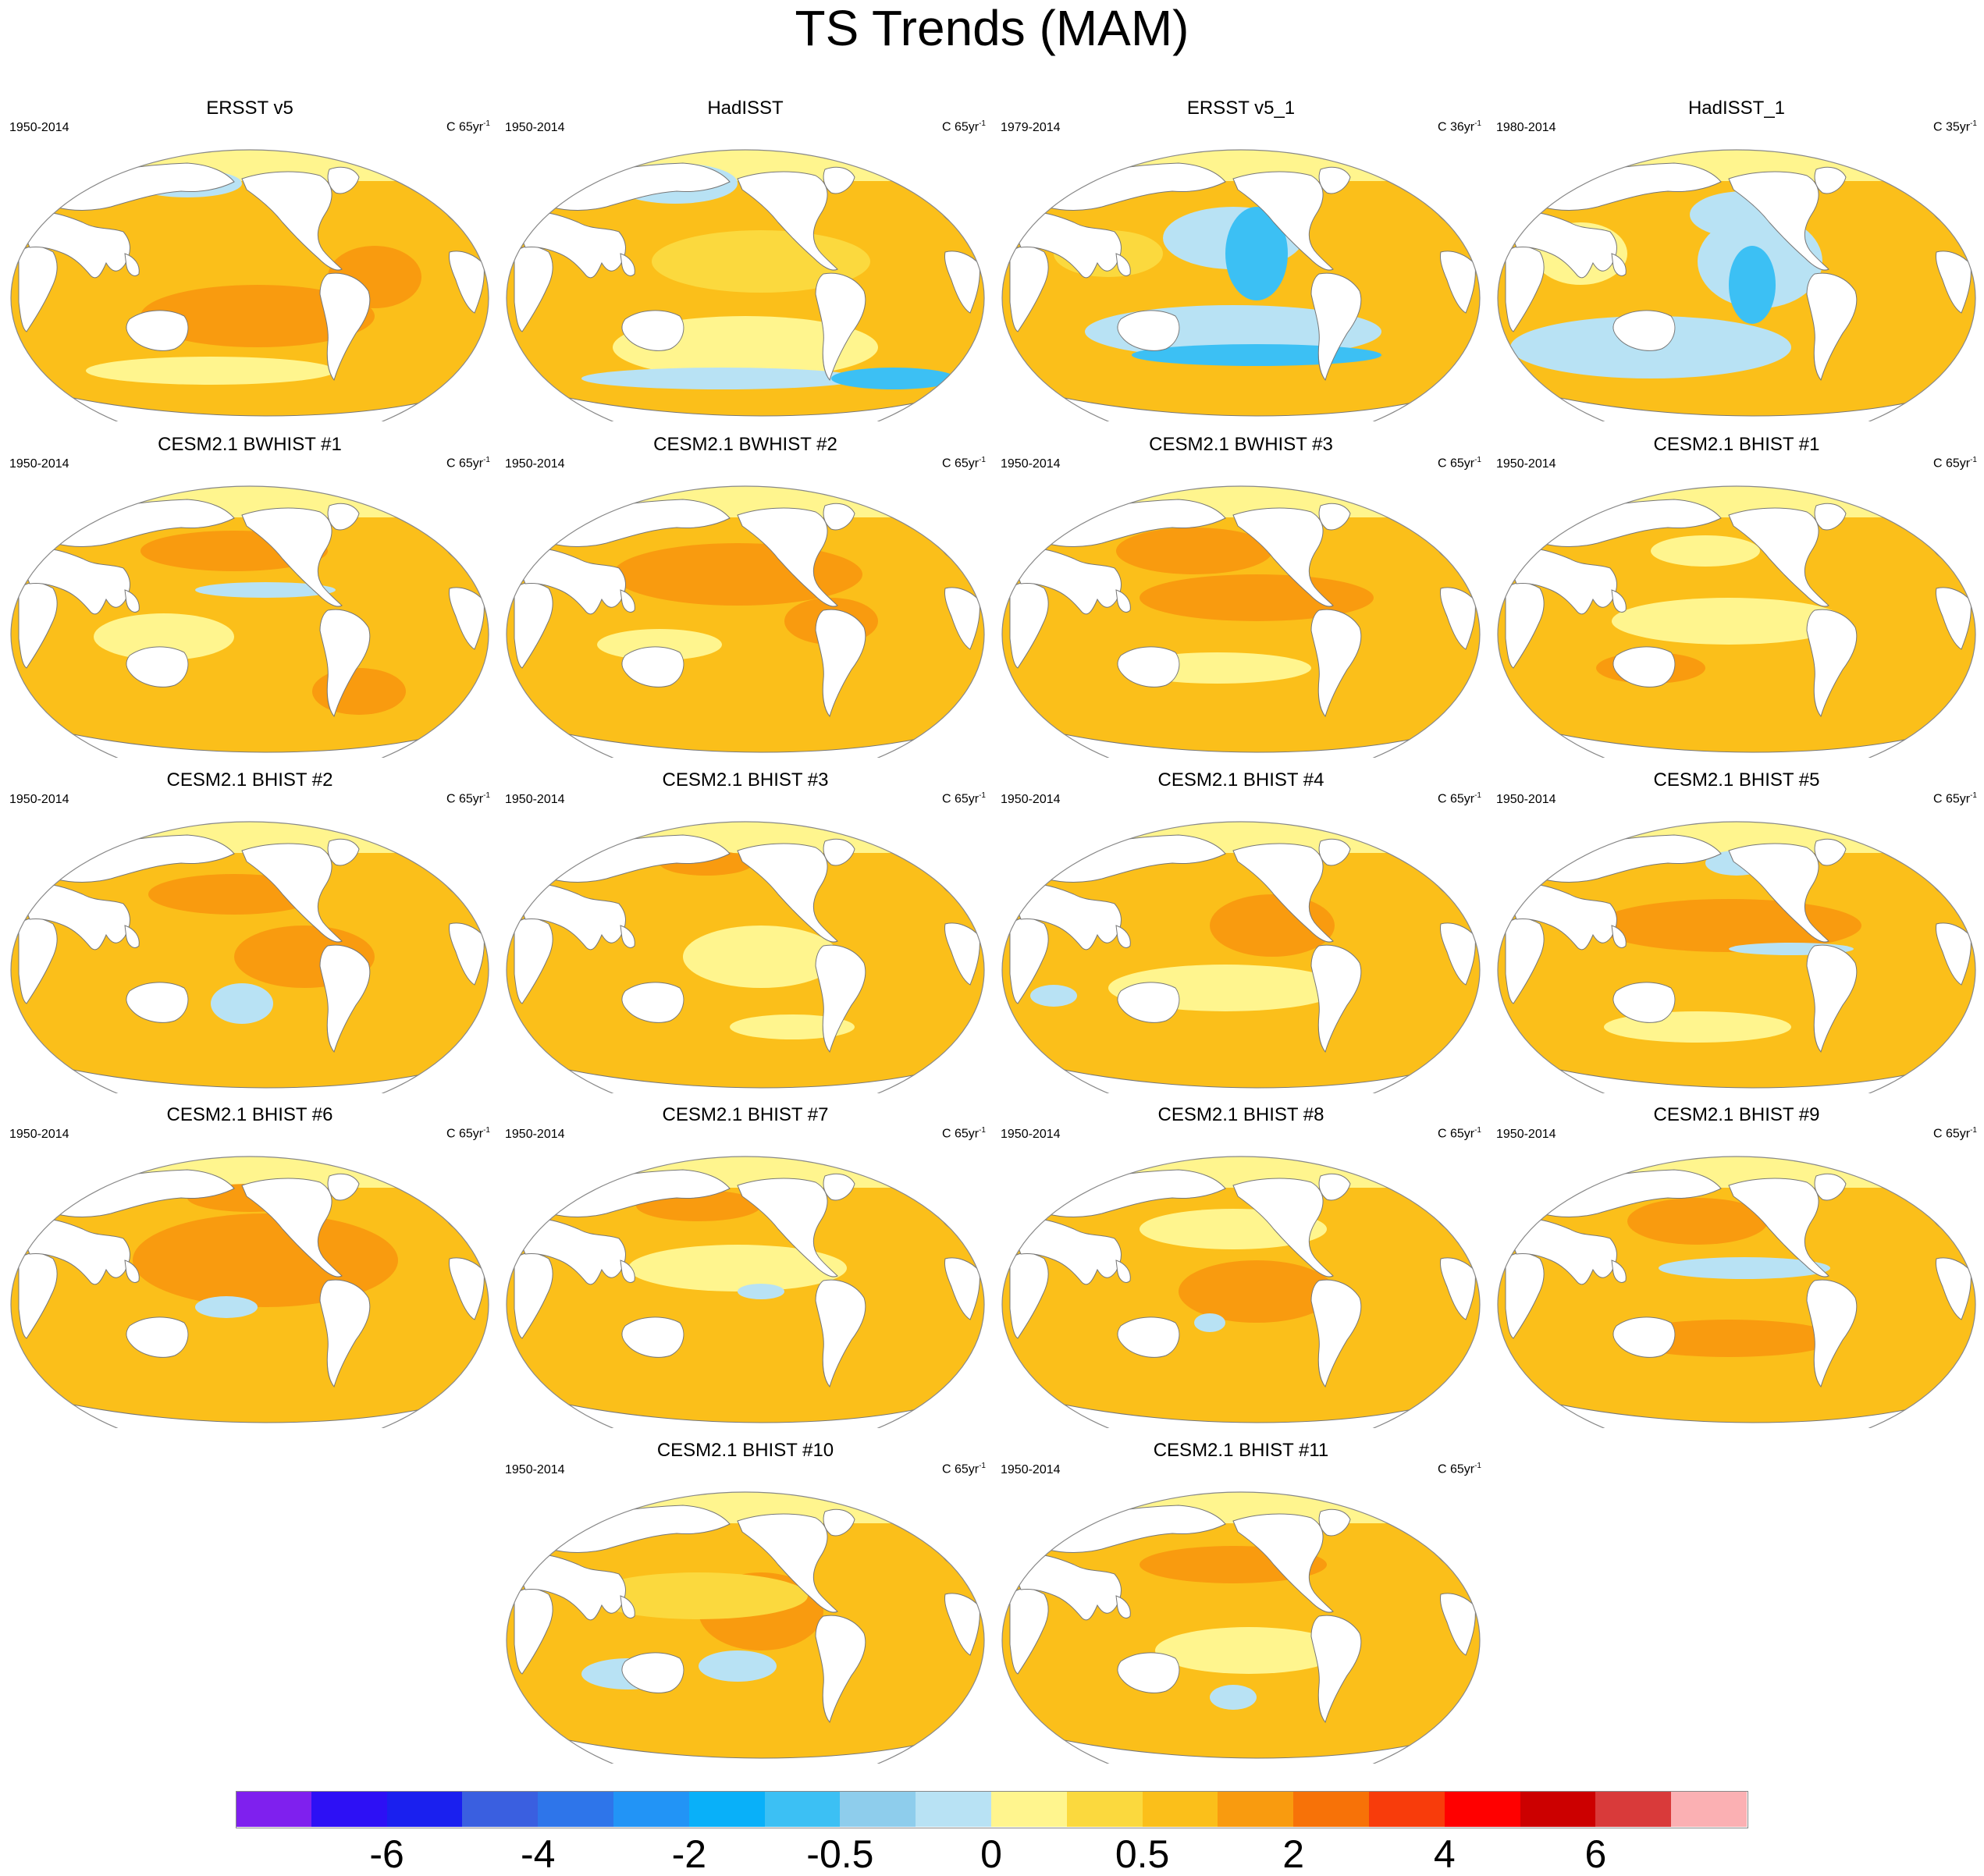 The width and height of the screenshot is (1984, 1876). What do you see at coordinates (1241, 931) in the screenshot?
I see `map-panel: CESM2.1 BHIST #4 1950-2014 C 65yr-1` at bounding box center [1241, 931].